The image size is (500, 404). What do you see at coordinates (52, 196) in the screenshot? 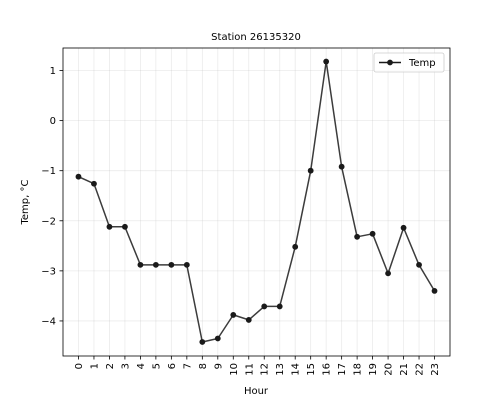
I see `y-axis: 1 0 −1 −2 −3 −4` at bounding box center [52, 196].